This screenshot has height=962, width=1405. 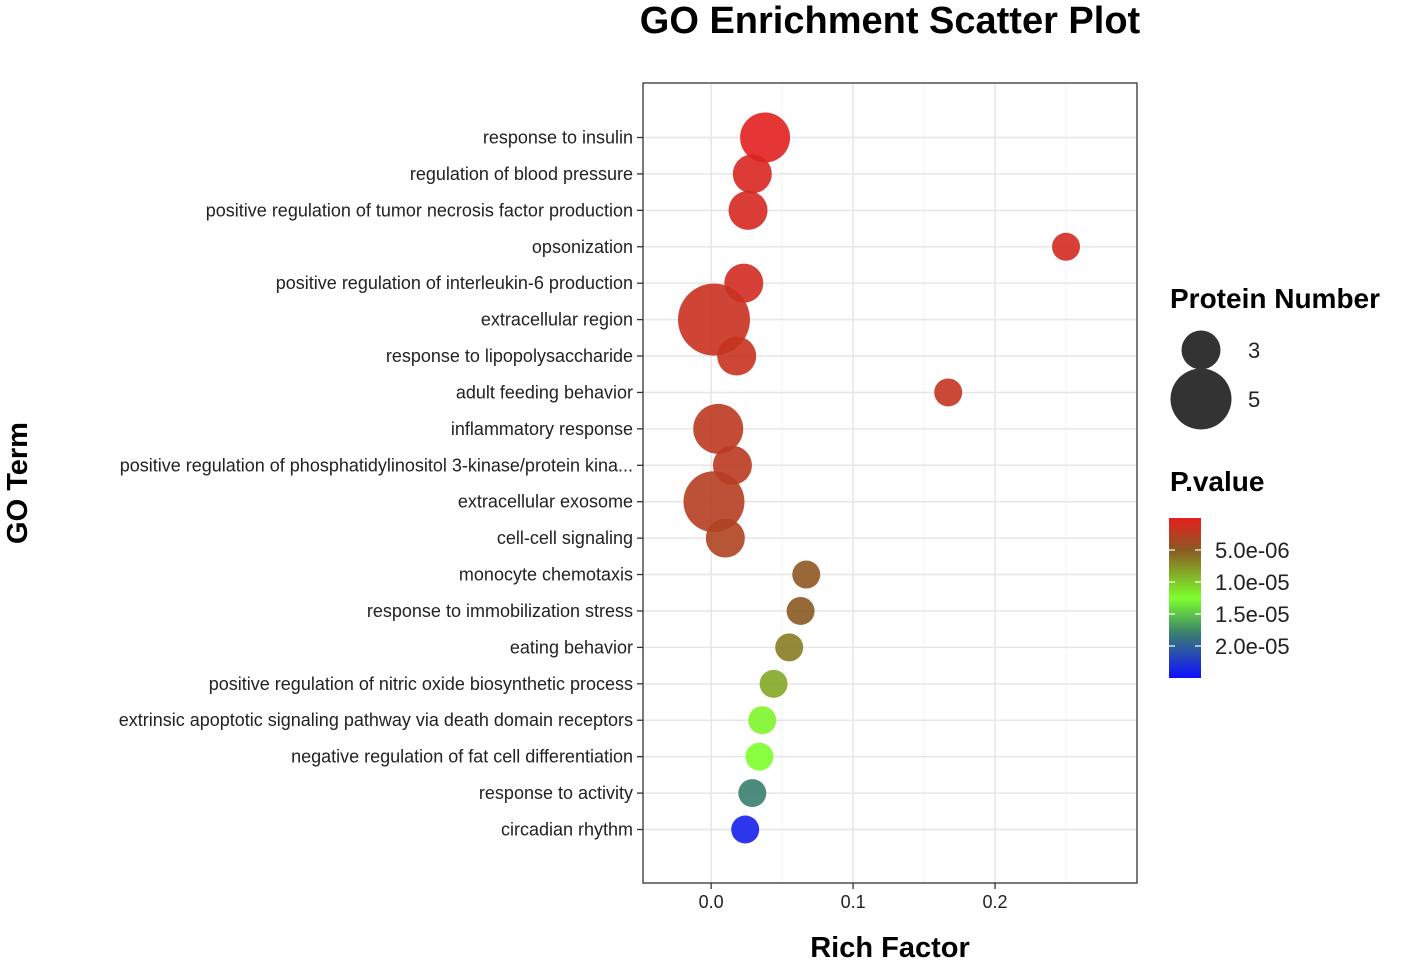 I want to click on y-tick-label: adult feeding behavior, so click(x=544, y=392).